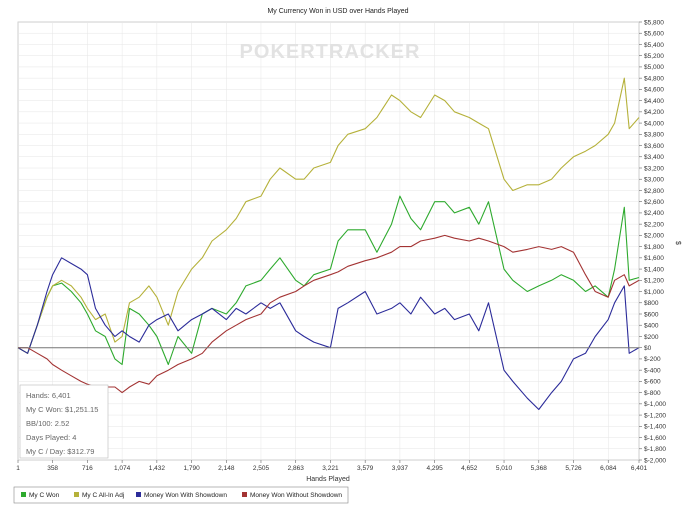 This screenshot has width=700, height=519. Describe the element at coordinates (651, 314) in the screenshot. I see `y-tick-label: $600` at that location.